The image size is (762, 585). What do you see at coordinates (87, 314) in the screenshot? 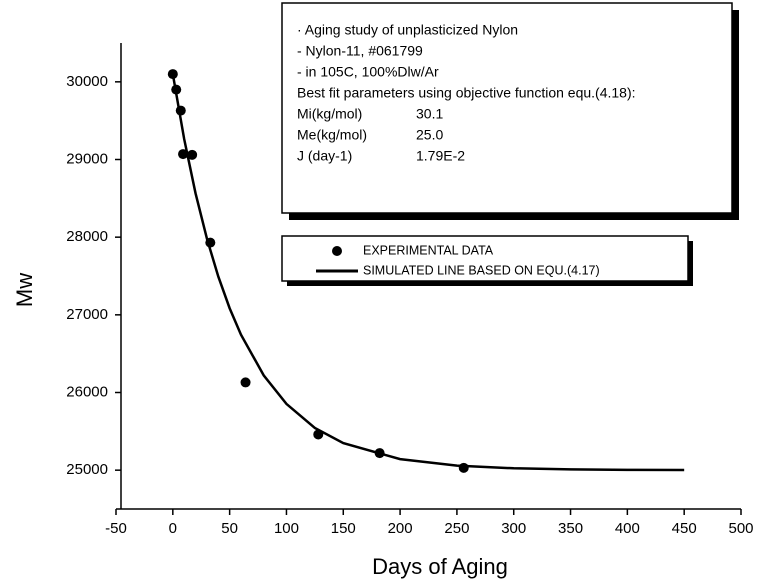
I see `y-tick-label: 27000` at bounding box center [87, 314].